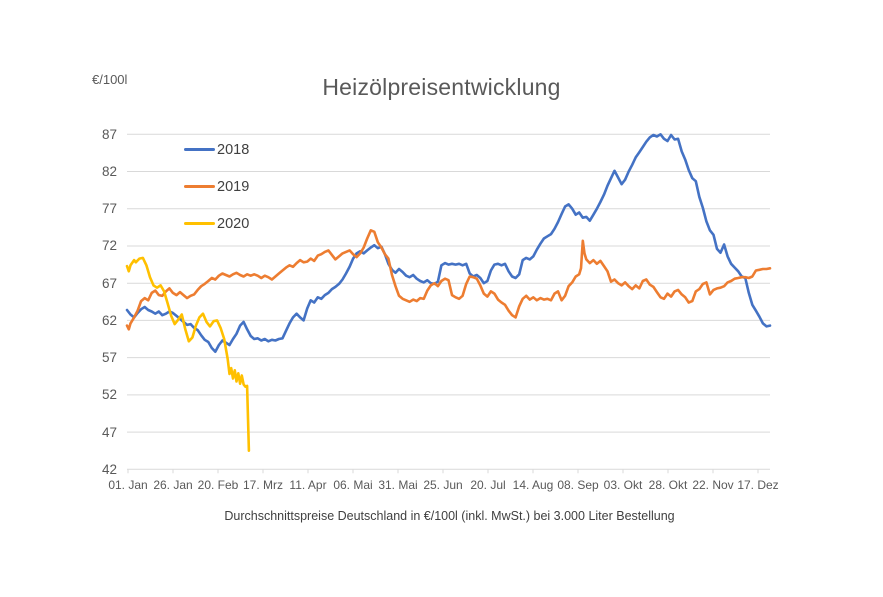  I want to click on y-tick-label: 77, so click(109, 209).